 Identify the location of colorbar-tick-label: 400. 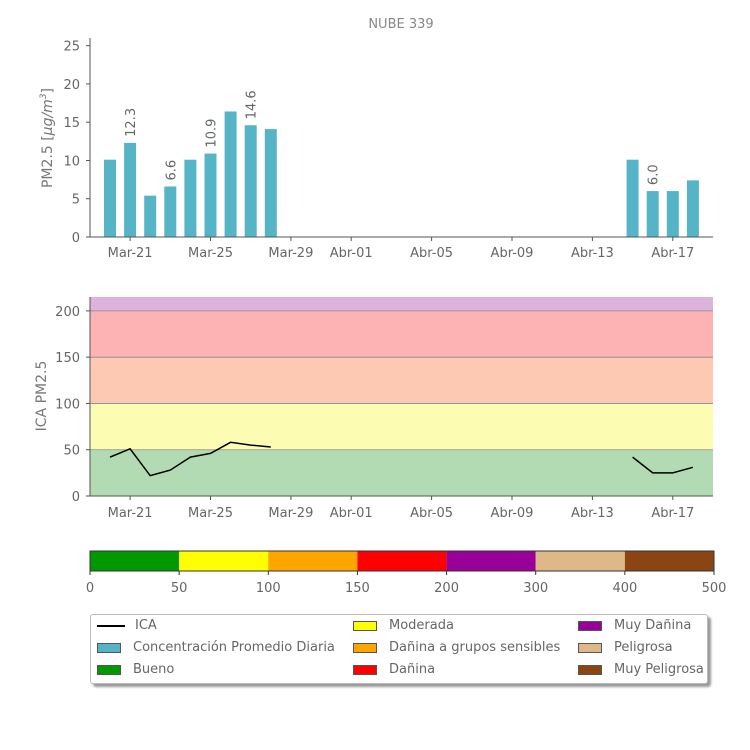
(624, 588).